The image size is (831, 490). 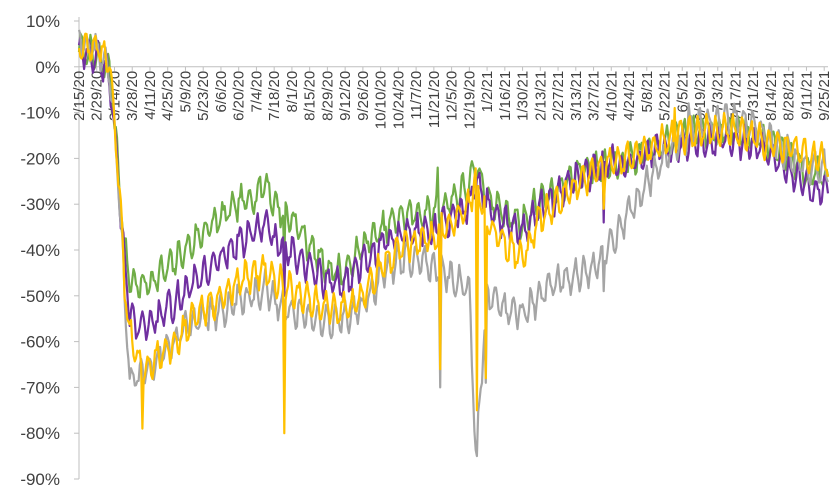 I want to click on x-tick-label: 2/27/21, so click(x=558, y=96).